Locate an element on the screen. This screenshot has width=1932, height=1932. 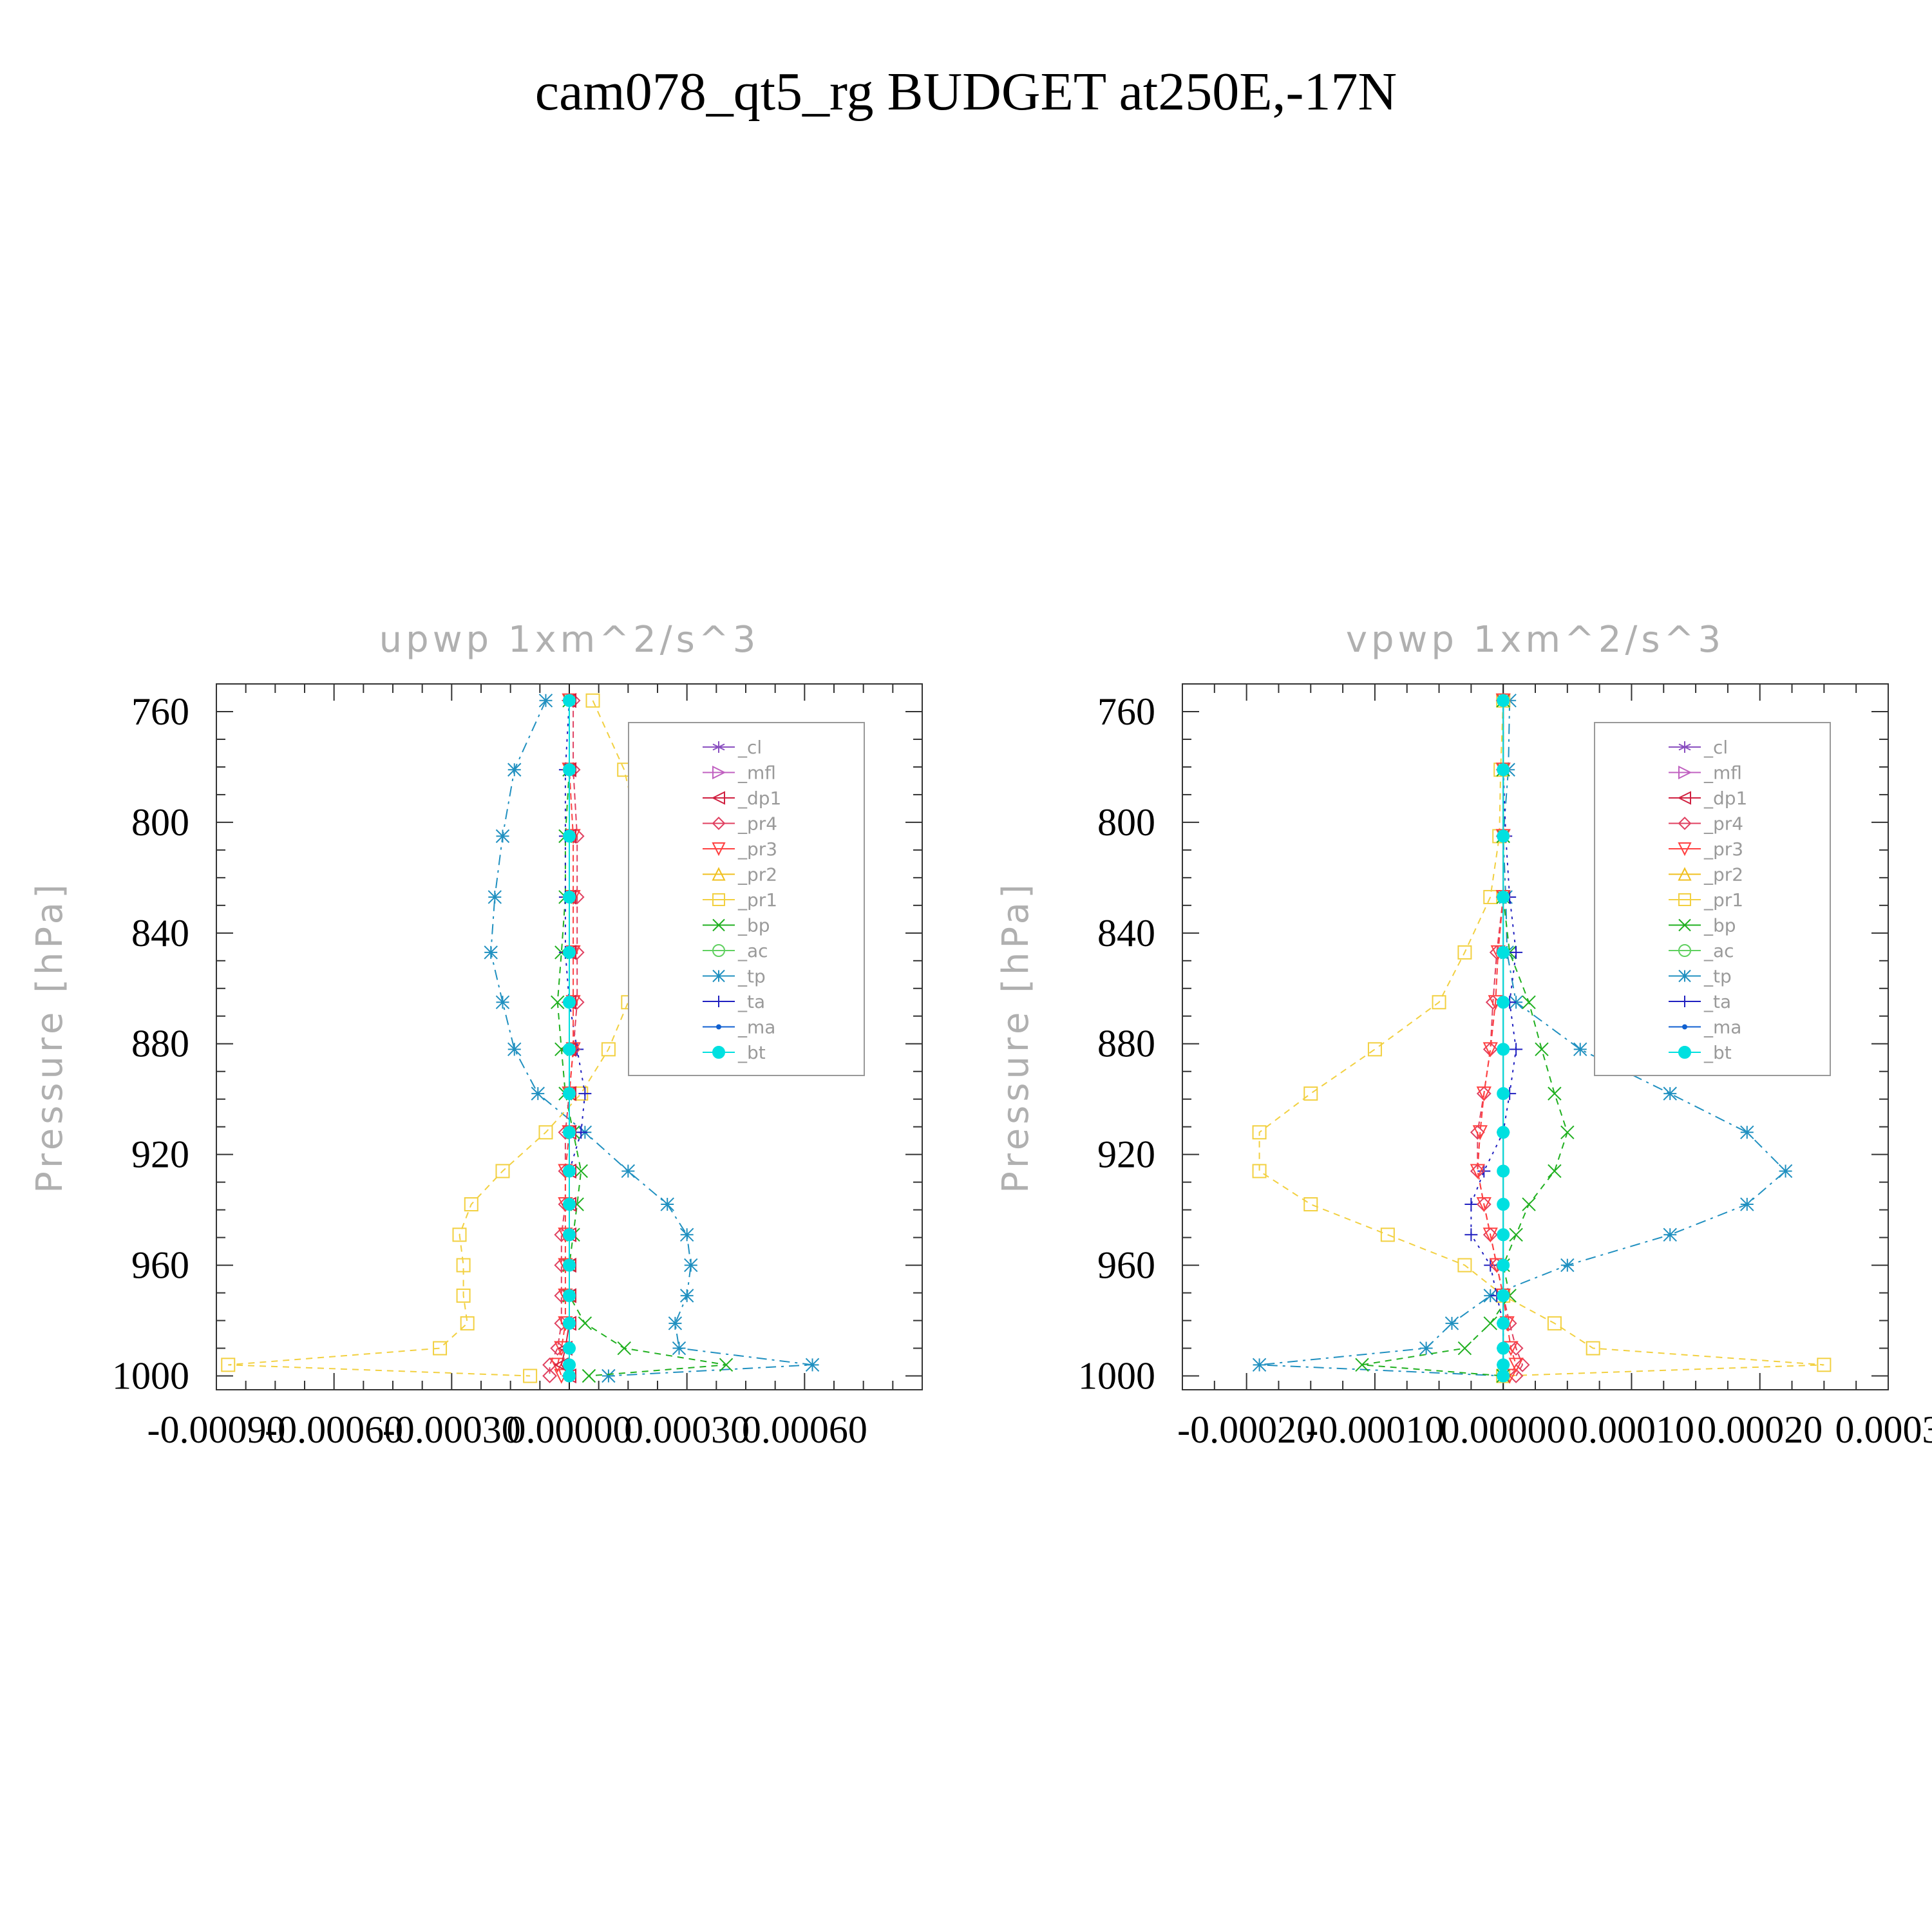
x-tick-label: 0.00000 is located at coordinates (570, 1430).